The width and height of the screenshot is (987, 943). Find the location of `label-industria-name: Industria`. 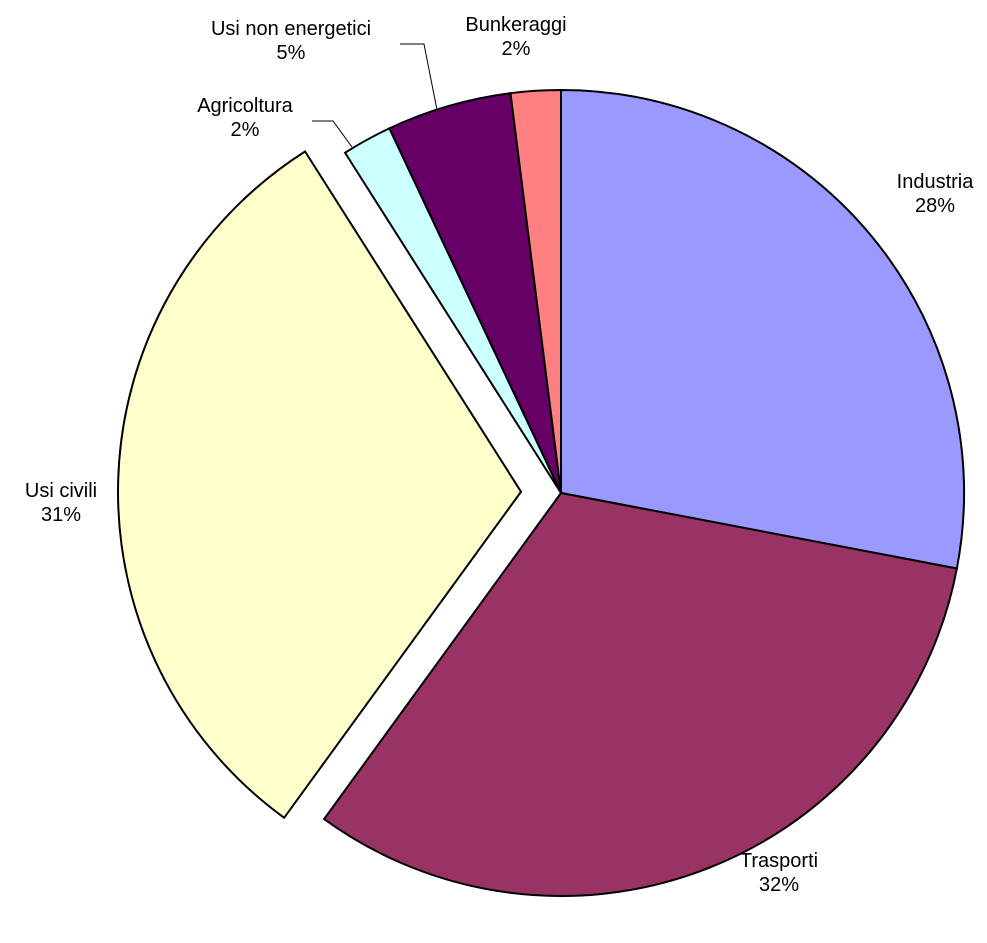

label-industria-name: Industria is located at coordinates (936, 182).